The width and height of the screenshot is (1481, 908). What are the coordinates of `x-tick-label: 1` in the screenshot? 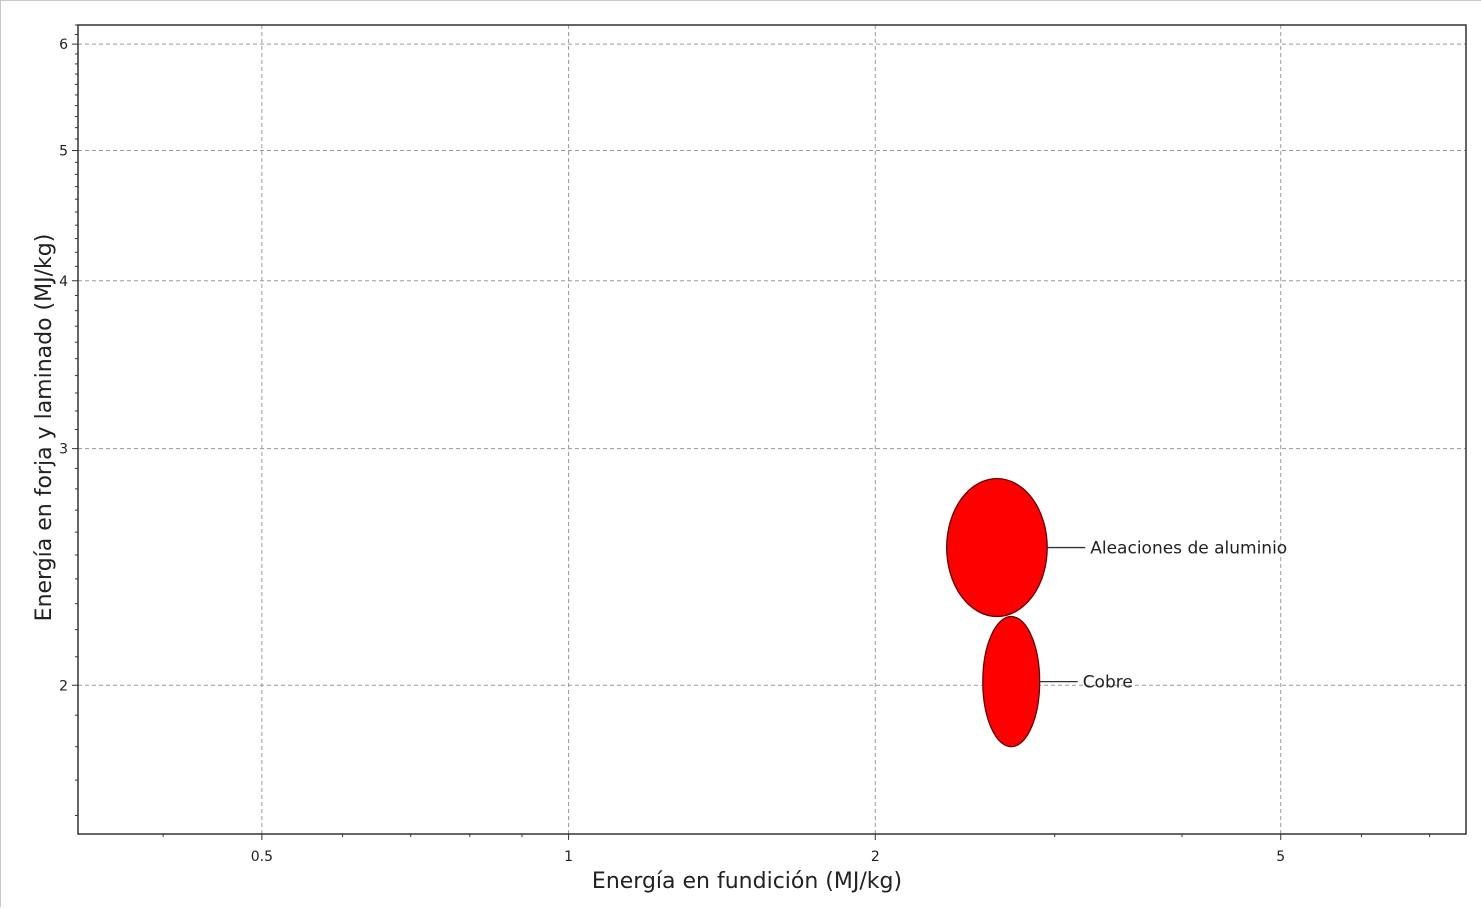 It's located at (568, 857).